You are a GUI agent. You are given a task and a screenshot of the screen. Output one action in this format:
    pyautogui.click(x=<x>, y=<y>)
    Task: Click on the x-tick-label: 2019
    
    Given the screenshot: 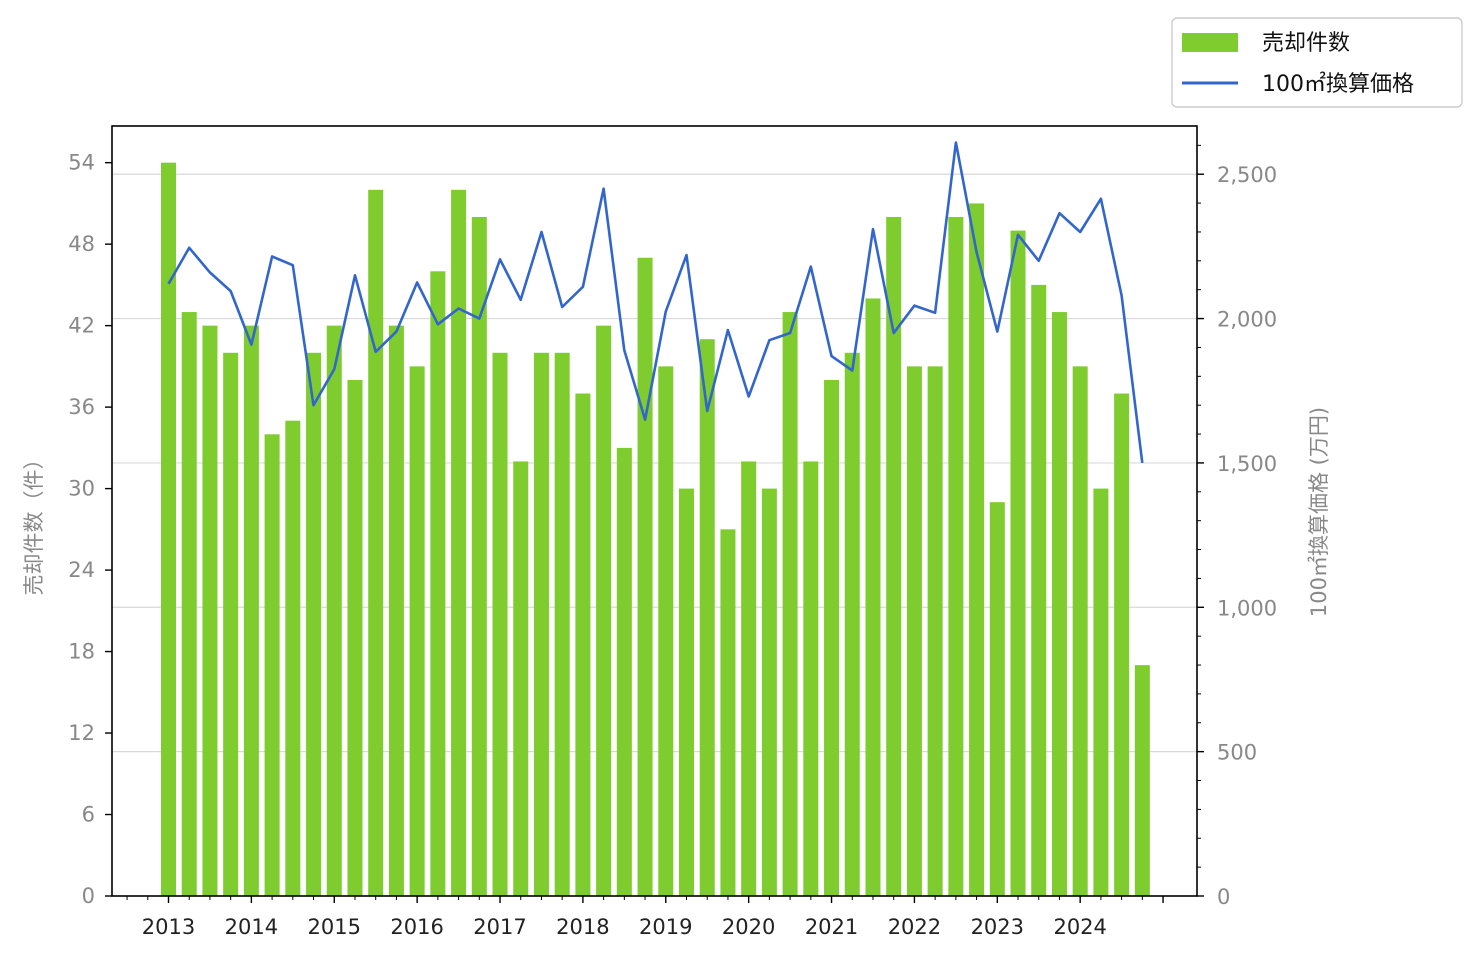 What is the action you would take?
    pyautogui.click(x=665, y=927)
    